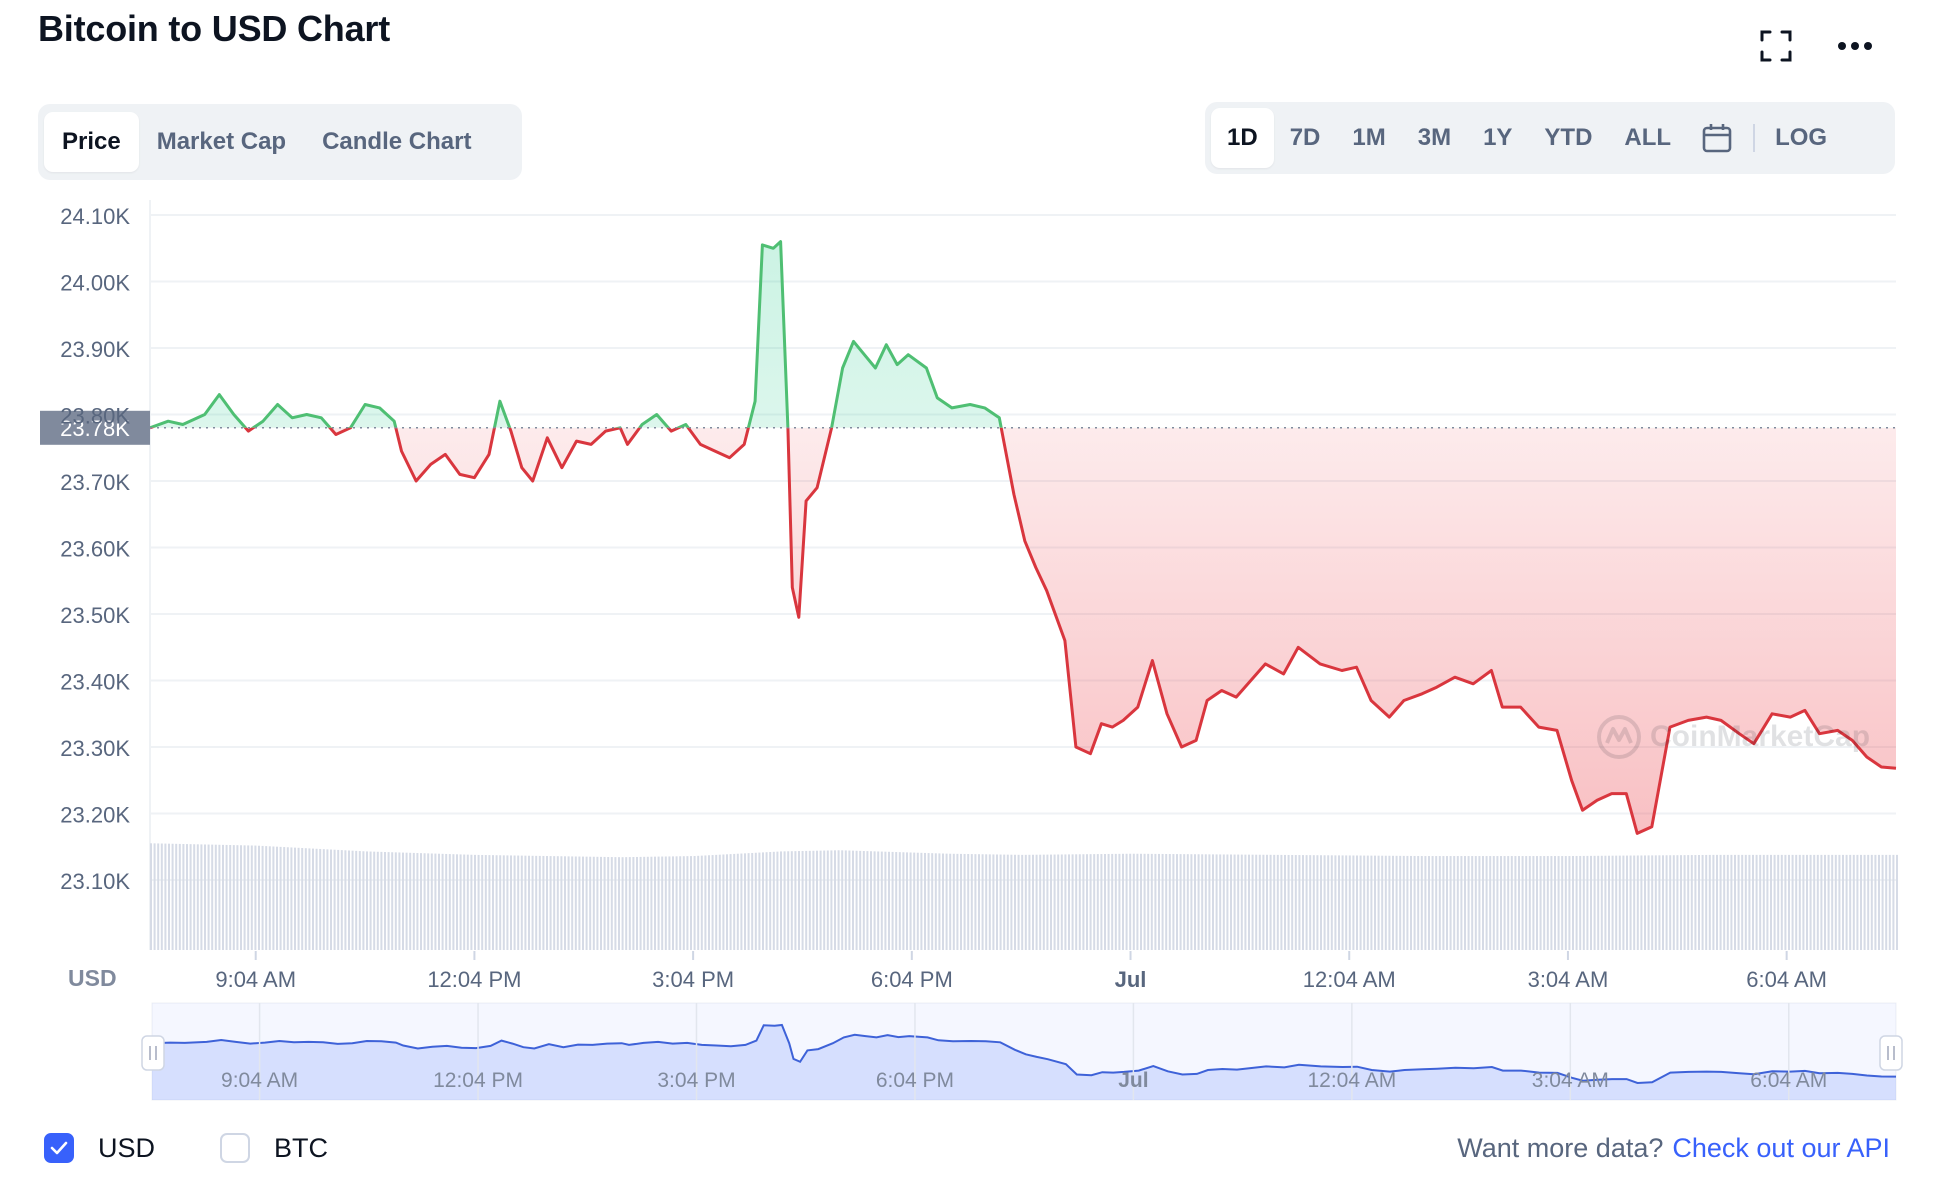 Image resolution: width=1946 pixels, height=1196 pixels. Describe the element at coordinates (1131, 979) in the screenshot. I see `x-tick-label: Jul` at that location.